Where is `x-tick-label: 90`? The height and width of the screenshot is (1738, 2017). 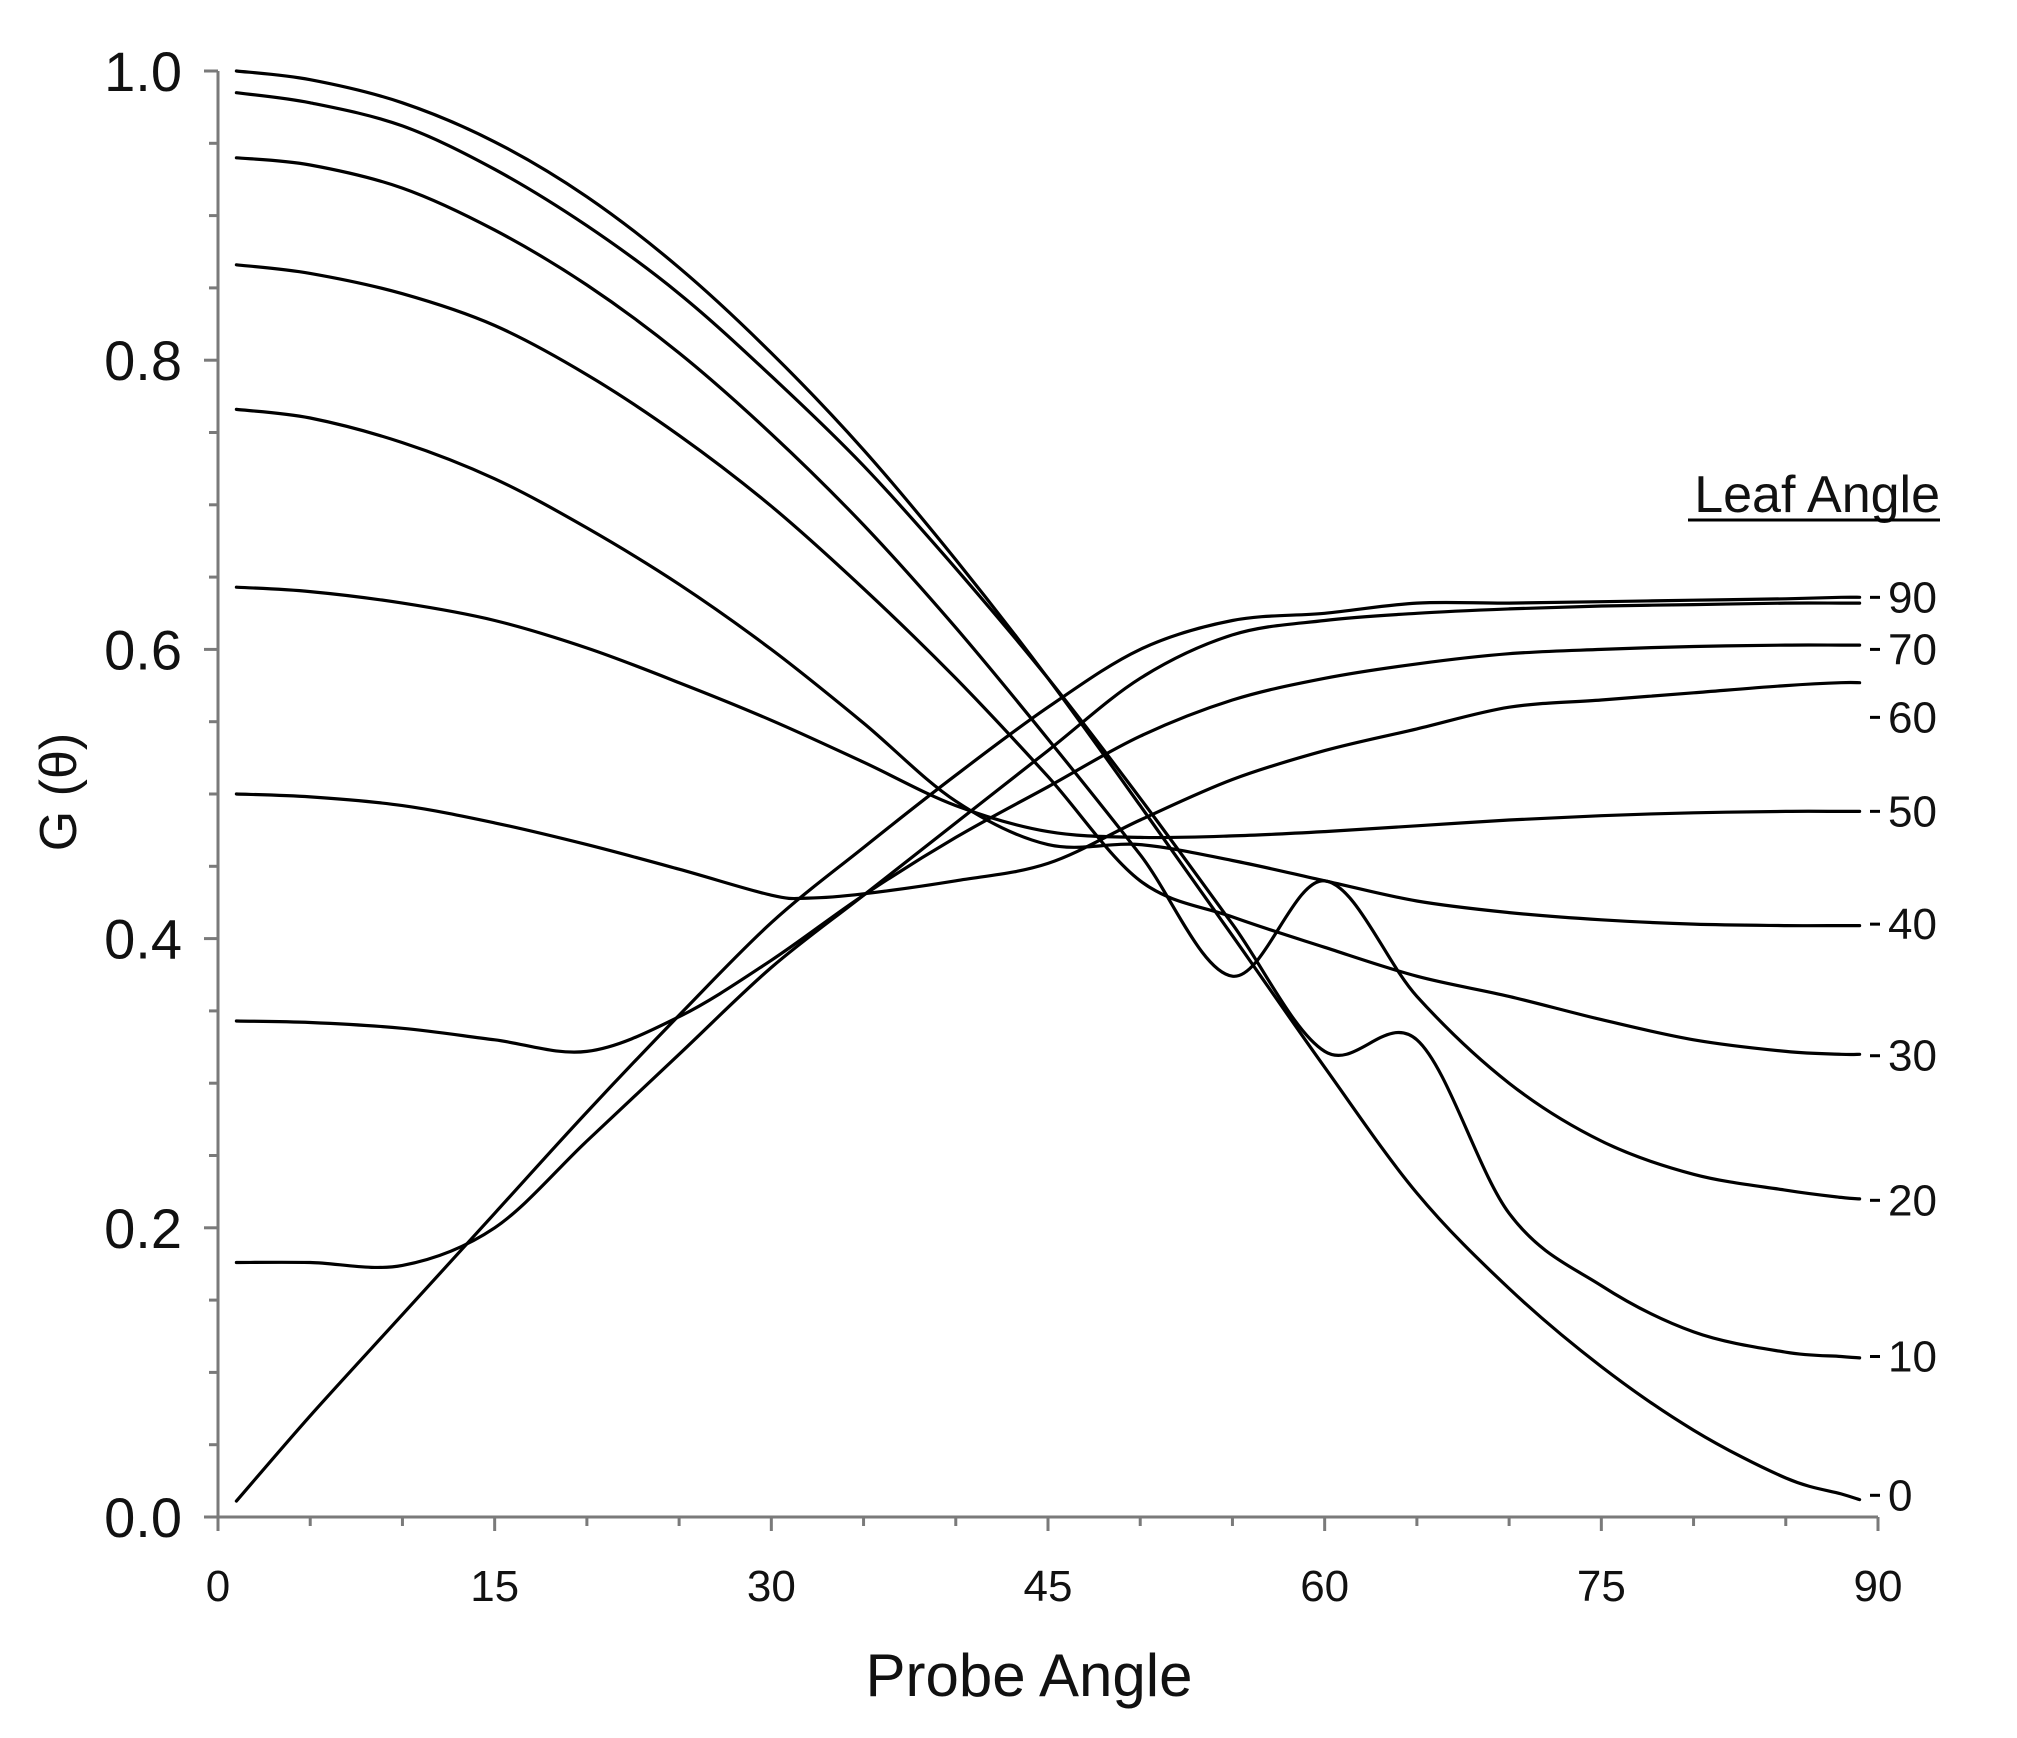
x-tick-label: 90 is located at coordinates (1878, 1586).